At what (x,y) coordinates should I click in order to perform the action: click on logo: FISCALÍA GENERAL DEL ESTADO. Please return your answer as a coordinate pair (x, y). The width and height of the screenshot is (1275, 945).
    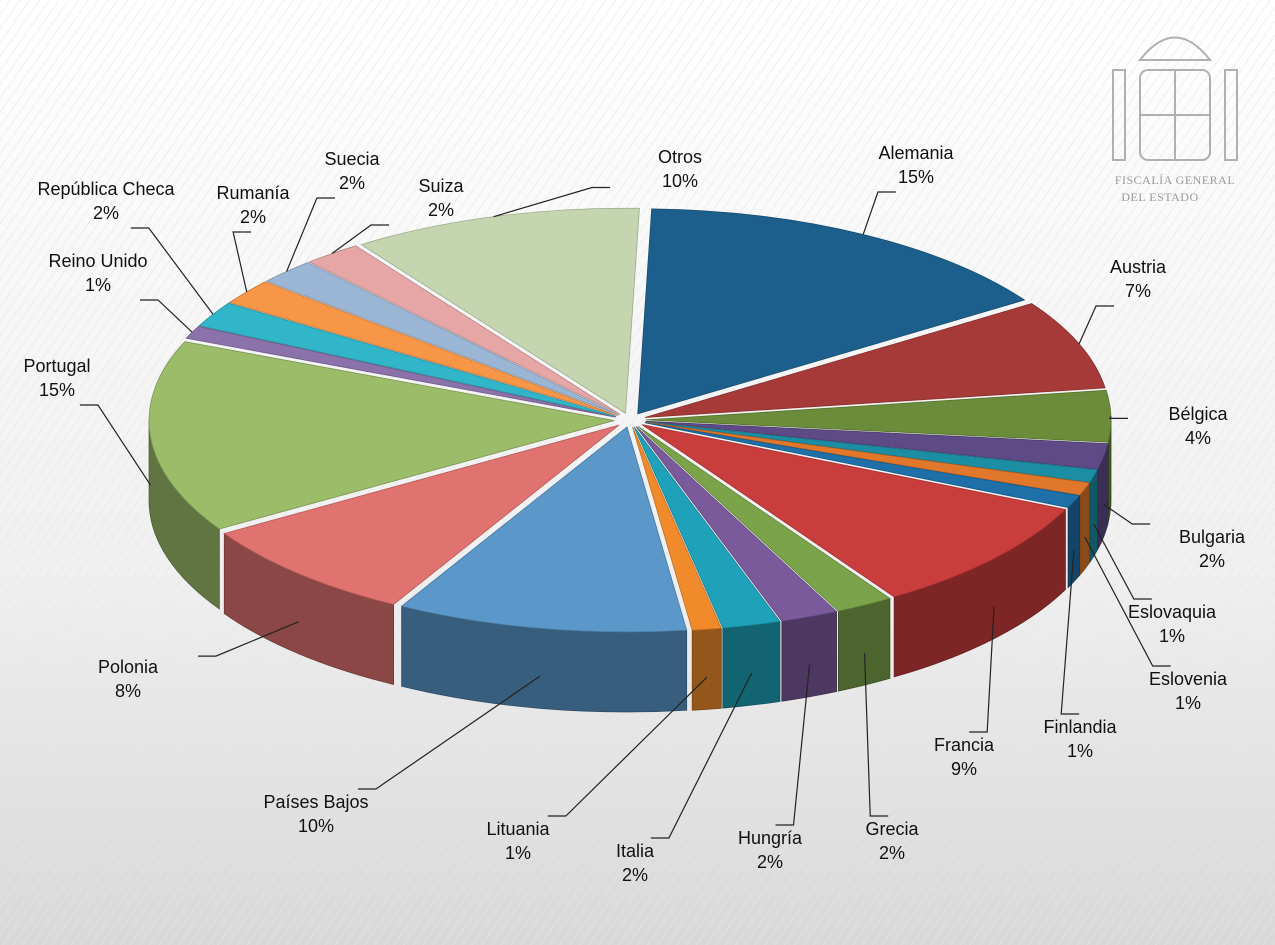
    Looking at the image, I should click on (1175, 120).